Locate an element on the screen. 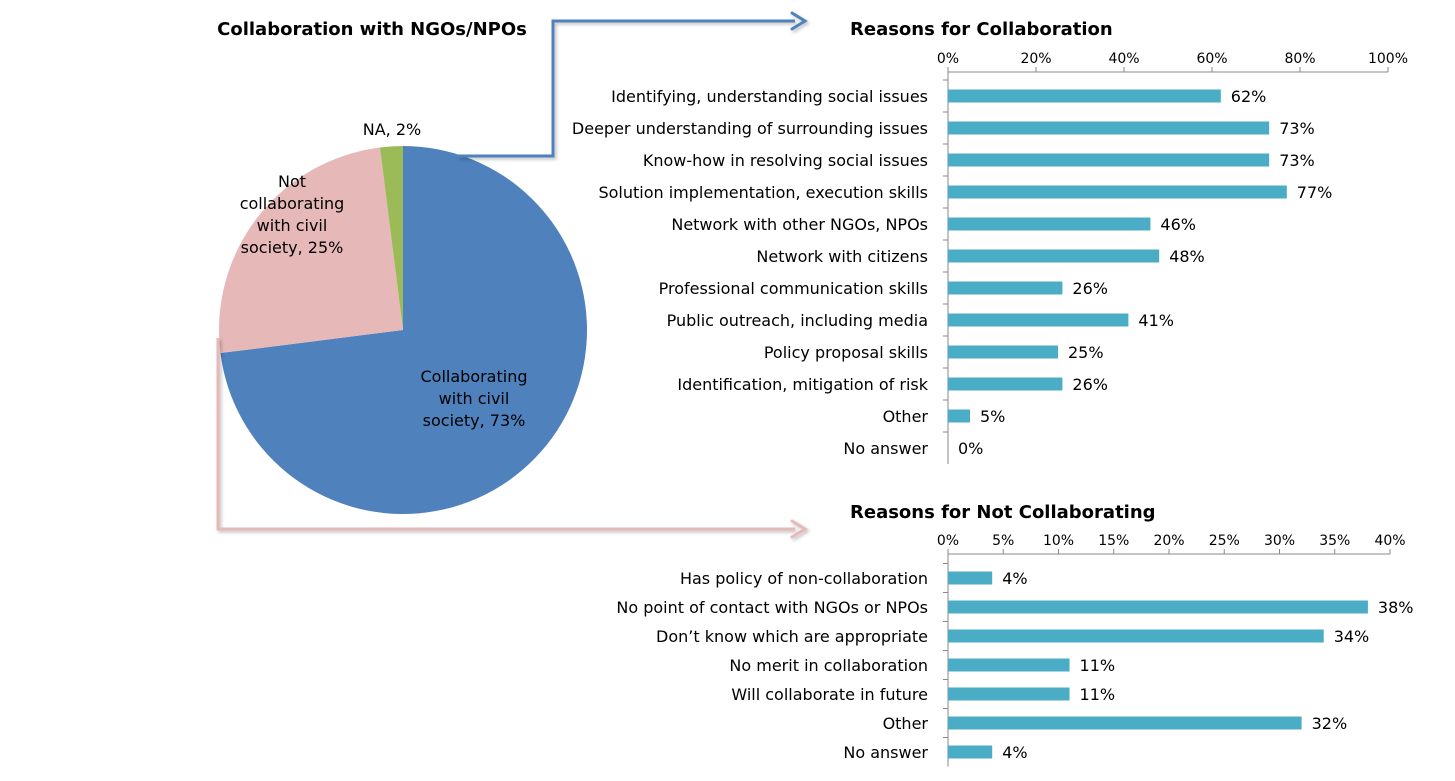 Image resolution: width=1455 pixels, height=781 pixels. x-tick-label: 100% is located at coordinates (1388, 59).